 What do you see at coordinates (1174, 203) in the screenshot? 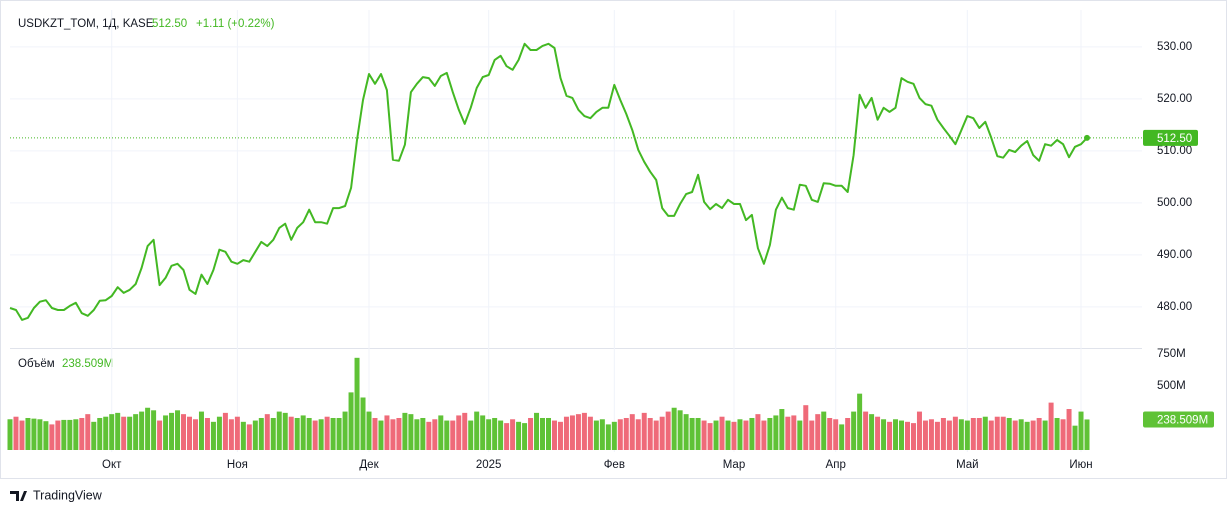
I see `y-tick-label: 500.00` at bounding box center [1174, 203].